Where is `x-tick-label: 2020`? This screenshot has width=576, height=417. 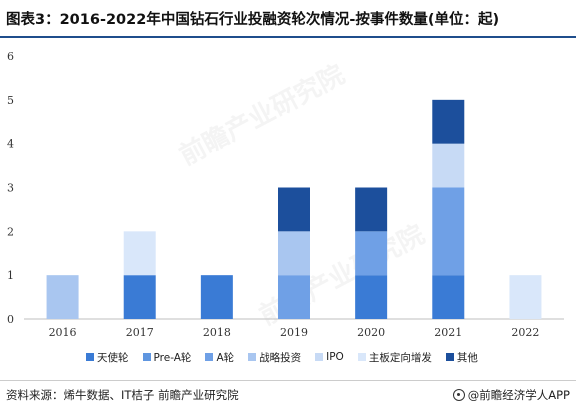
x-tick-label: 2020 is located at coordinates (371, 332).